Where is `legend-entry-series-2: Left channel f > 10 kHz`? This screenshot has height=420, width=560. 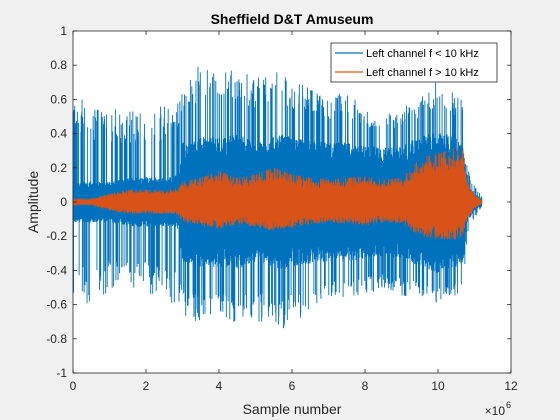 legend-entry-series-2: Left channel f > 10 kHz is located at coordinates (422, 73).